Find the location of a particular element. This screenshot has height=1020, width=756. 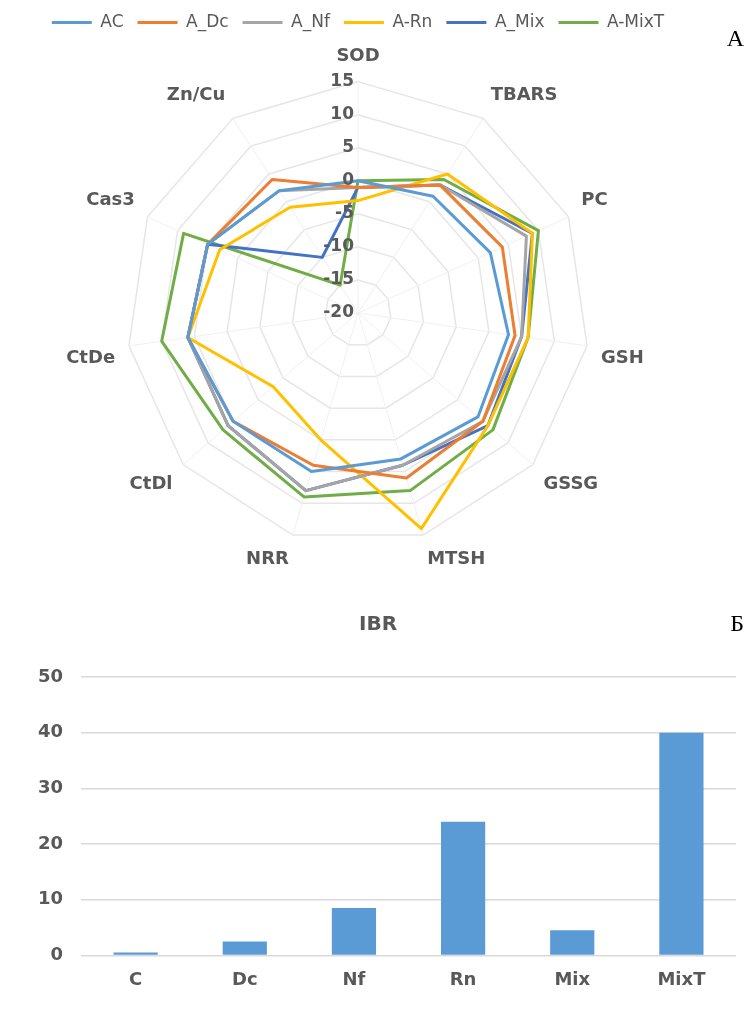

y-tick-label: 20 is located at coordinates (50, 842).